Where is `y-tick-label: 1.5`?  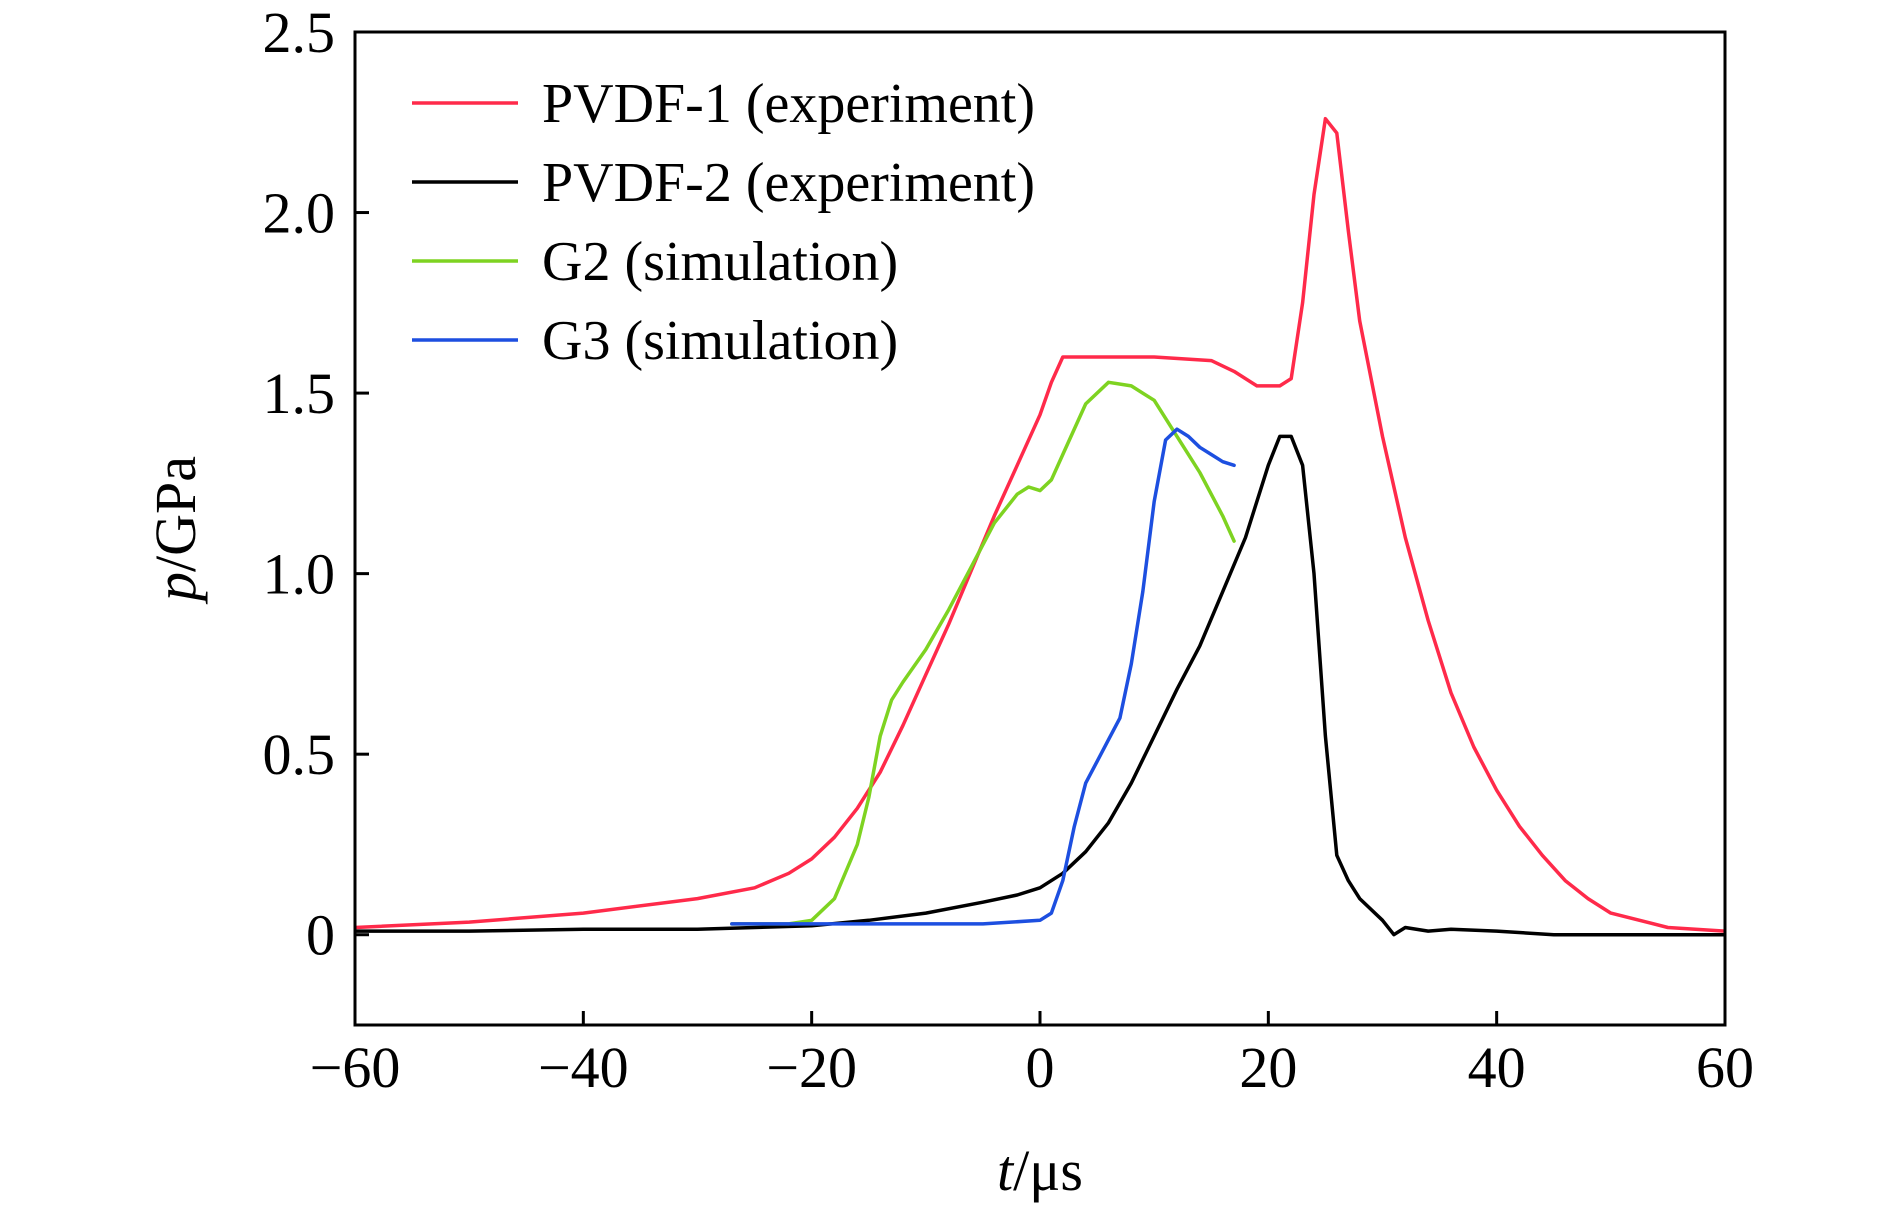
y-tick-label: 1.5 is located at coordinates (299, 393).